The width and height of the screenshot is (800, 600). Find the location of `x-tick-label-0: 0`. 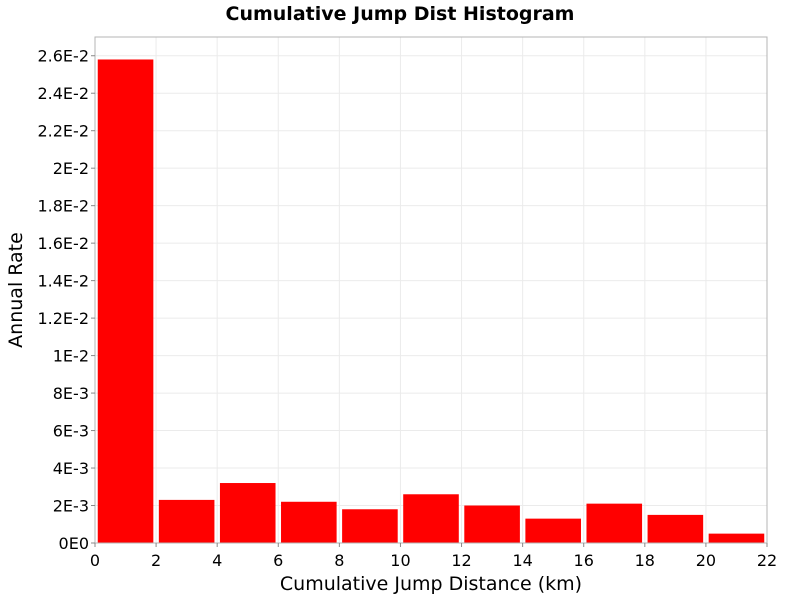

x-tick-label-0: 0 is located at coordinates (95, 560).